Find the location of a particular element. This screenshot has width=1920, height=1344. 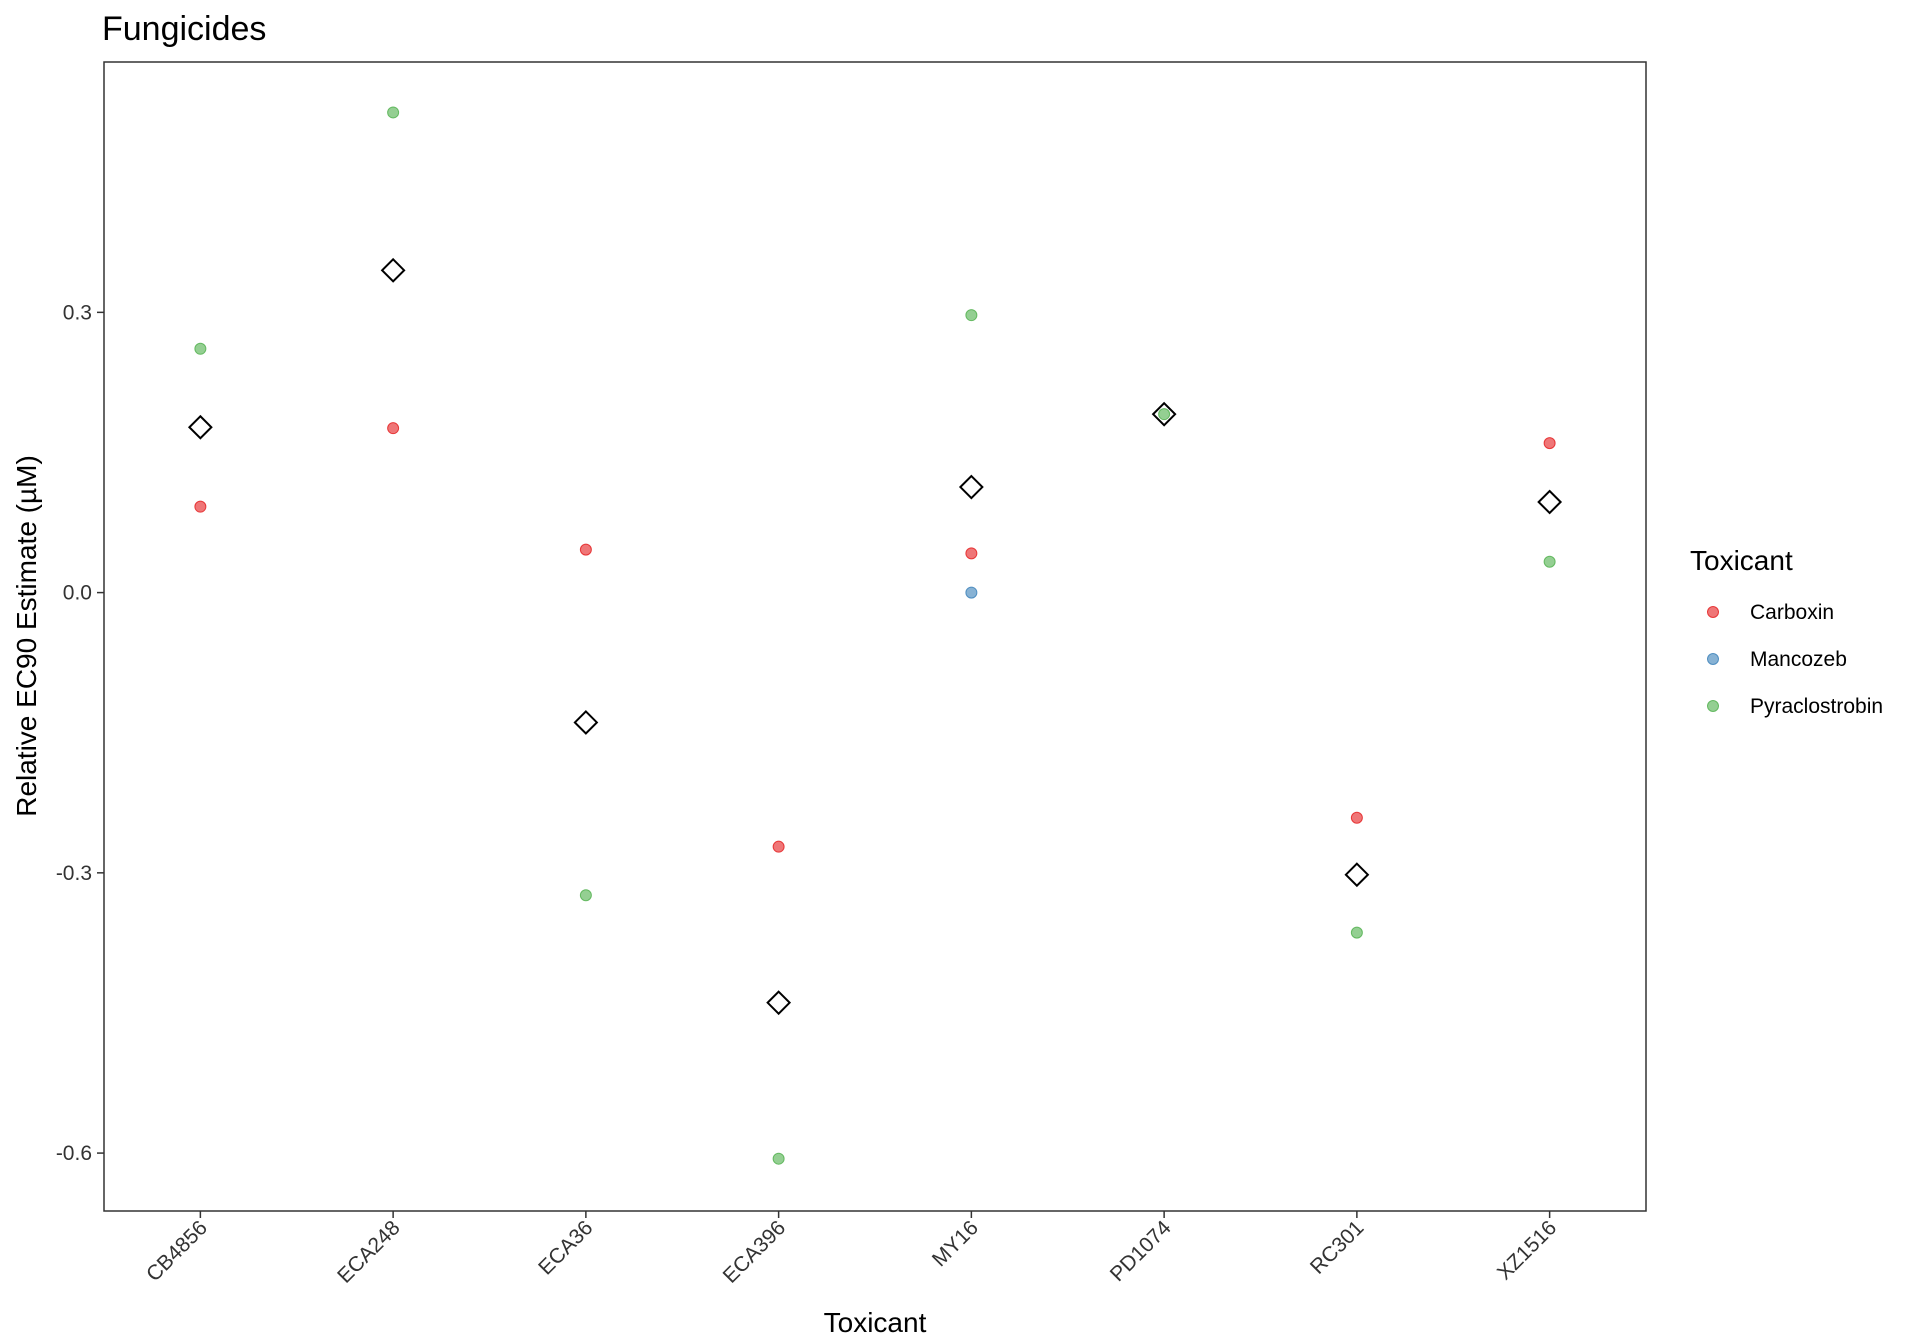

y-tick-label: -0.3 is located at coordinates (74, 873).